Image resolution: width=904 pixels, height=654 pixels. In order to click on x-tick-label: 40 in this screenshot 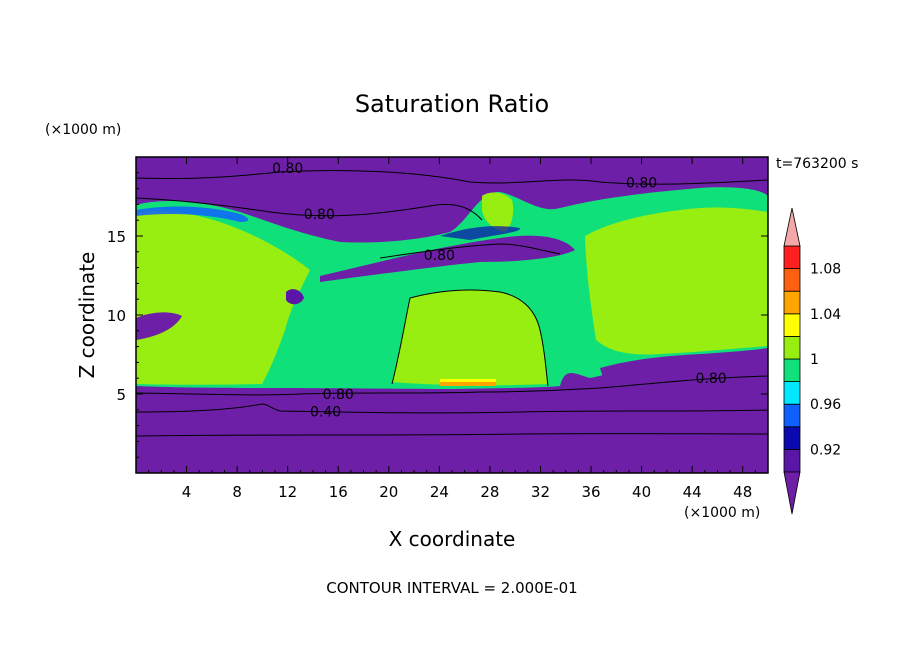, I will do `click(641, 492)`.